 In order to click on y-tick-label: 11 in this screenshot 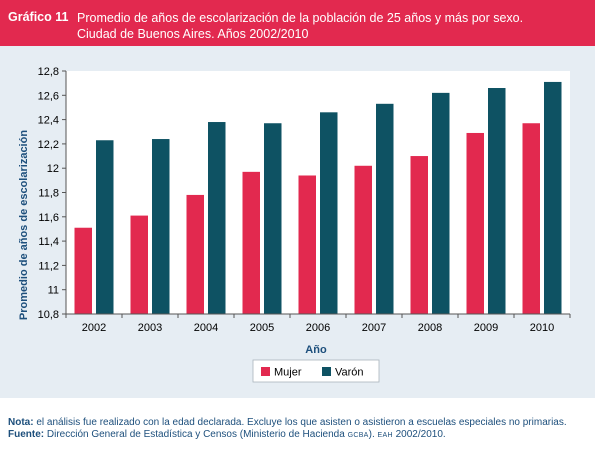, I will do `click(53, 291)`.